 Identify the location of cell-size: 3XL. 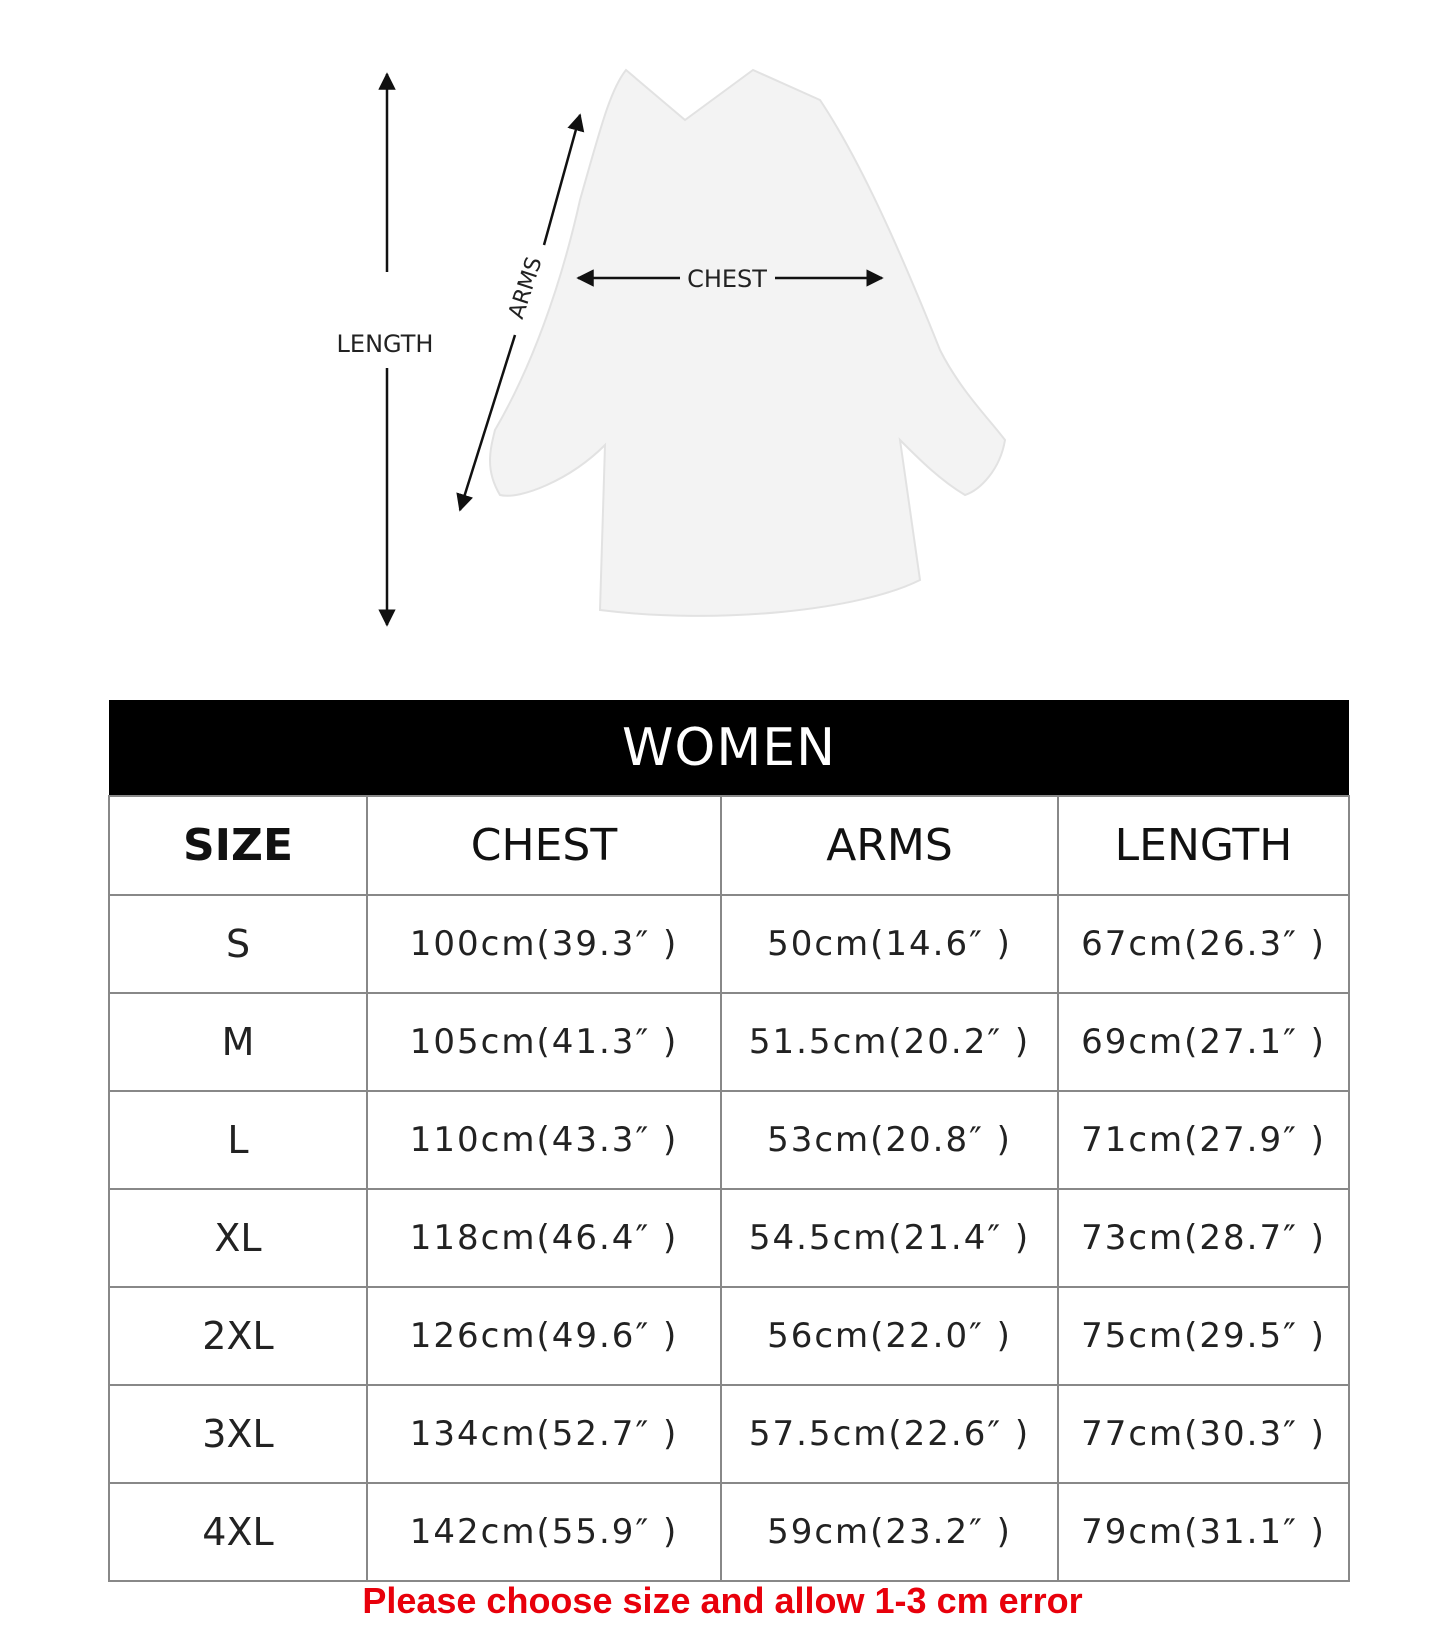
(238, 1434).